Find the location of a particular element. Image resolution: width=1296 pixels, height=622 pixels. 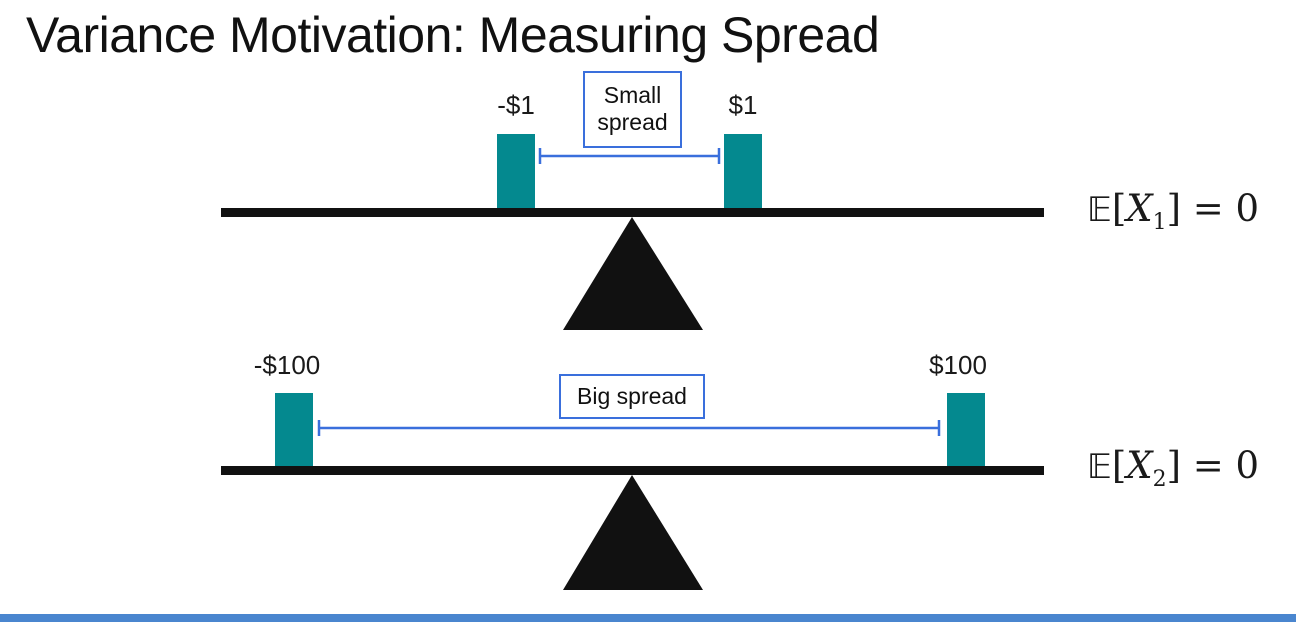

value-label-pos-100: $100 is located at coordinates (958, 365).